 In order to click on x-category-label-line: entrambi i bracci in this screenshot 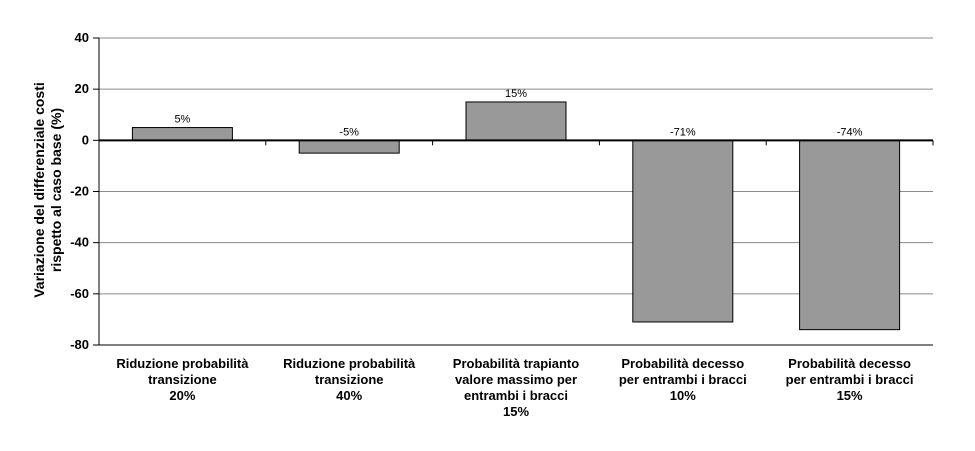, I will do `click(516, 395)`.